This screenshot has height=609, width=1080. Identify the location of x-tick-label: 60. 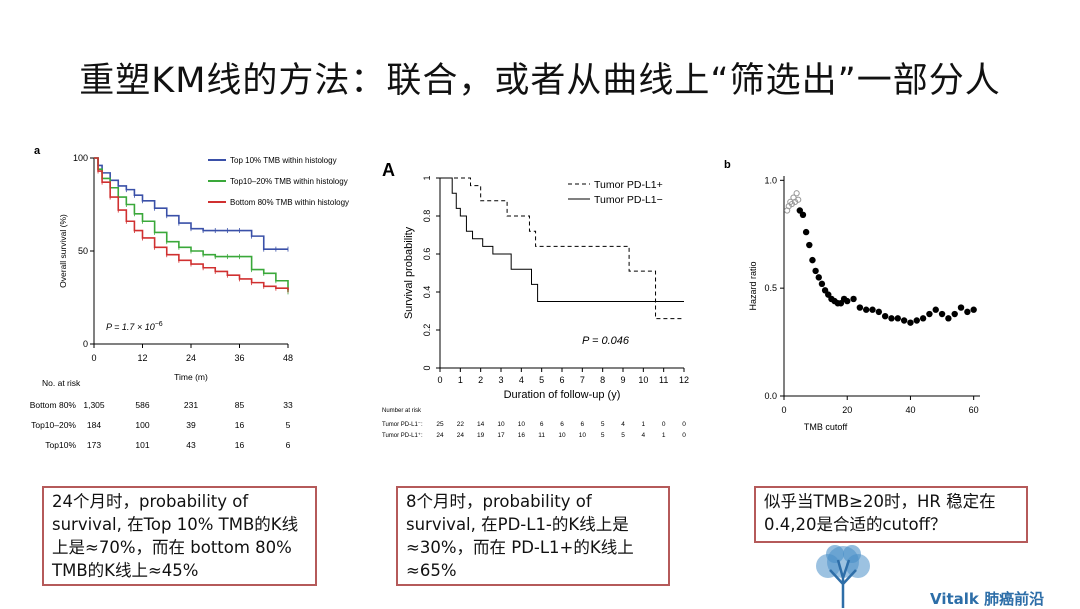
(974, 410).